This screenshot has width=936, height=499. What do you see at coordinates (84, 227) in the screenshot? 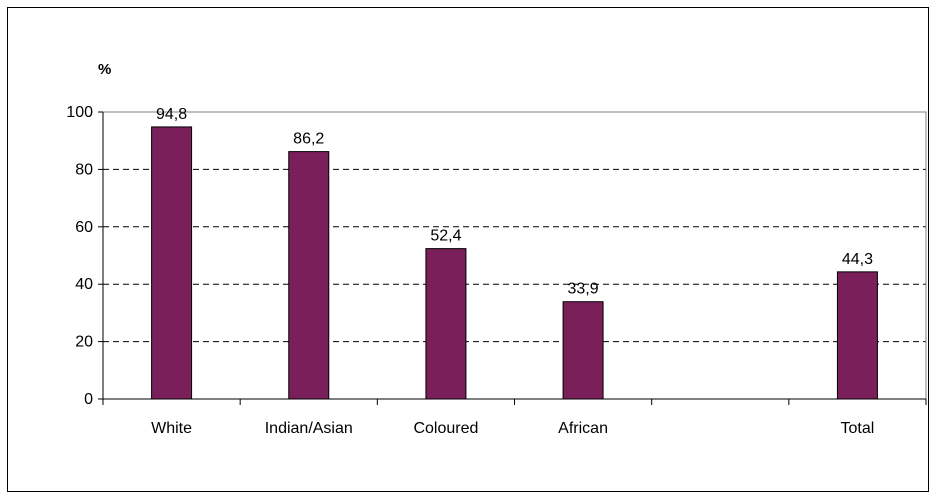
I see `y-tick-label: 60` at bounding box center [84, 227].